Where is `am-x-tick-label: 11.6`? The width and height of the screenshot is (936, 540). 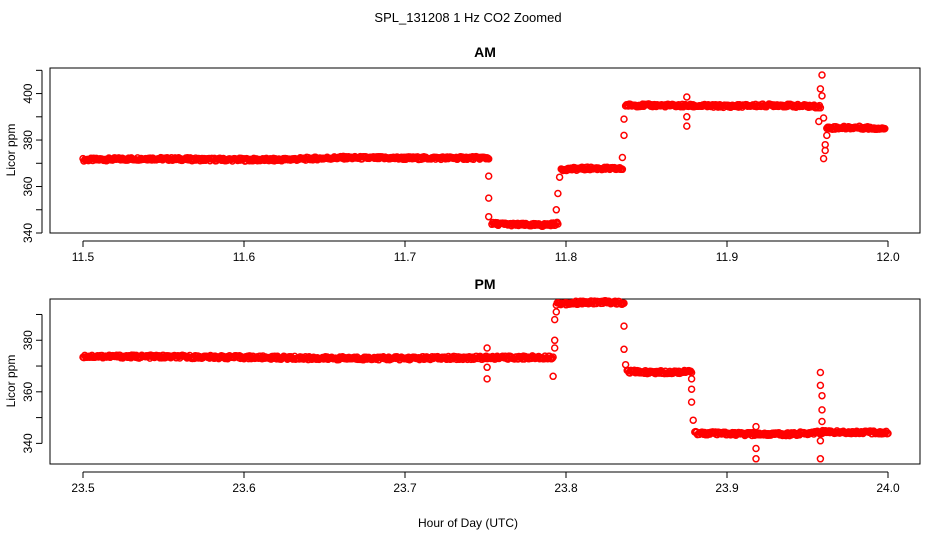 am-x-tick-label: 11.6 is located at coordinates (244, 257).